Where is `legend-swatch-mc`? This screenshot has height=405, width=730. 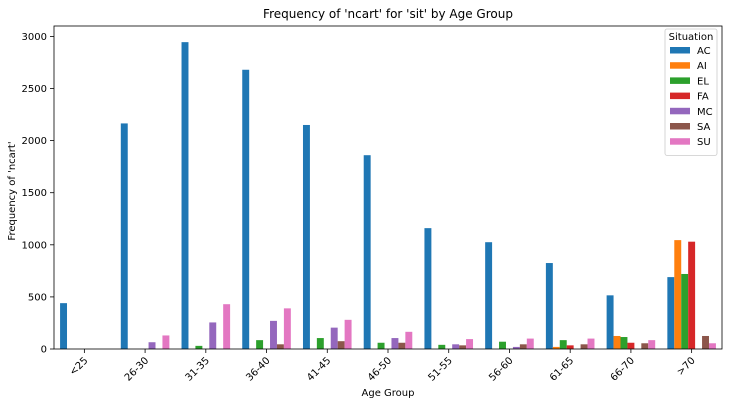 legend-swatch-mc is located at coordinates (680, 111).